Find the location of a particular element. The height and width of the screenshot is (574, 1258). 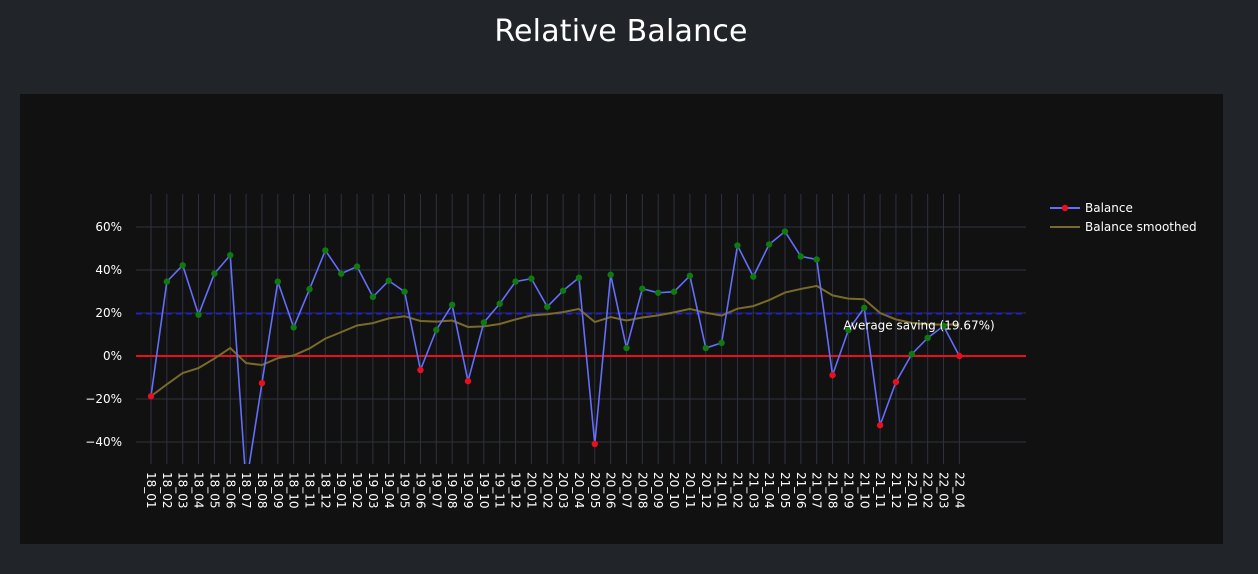

x-tick-label: 18_12 is located at coordinates (325, 490).